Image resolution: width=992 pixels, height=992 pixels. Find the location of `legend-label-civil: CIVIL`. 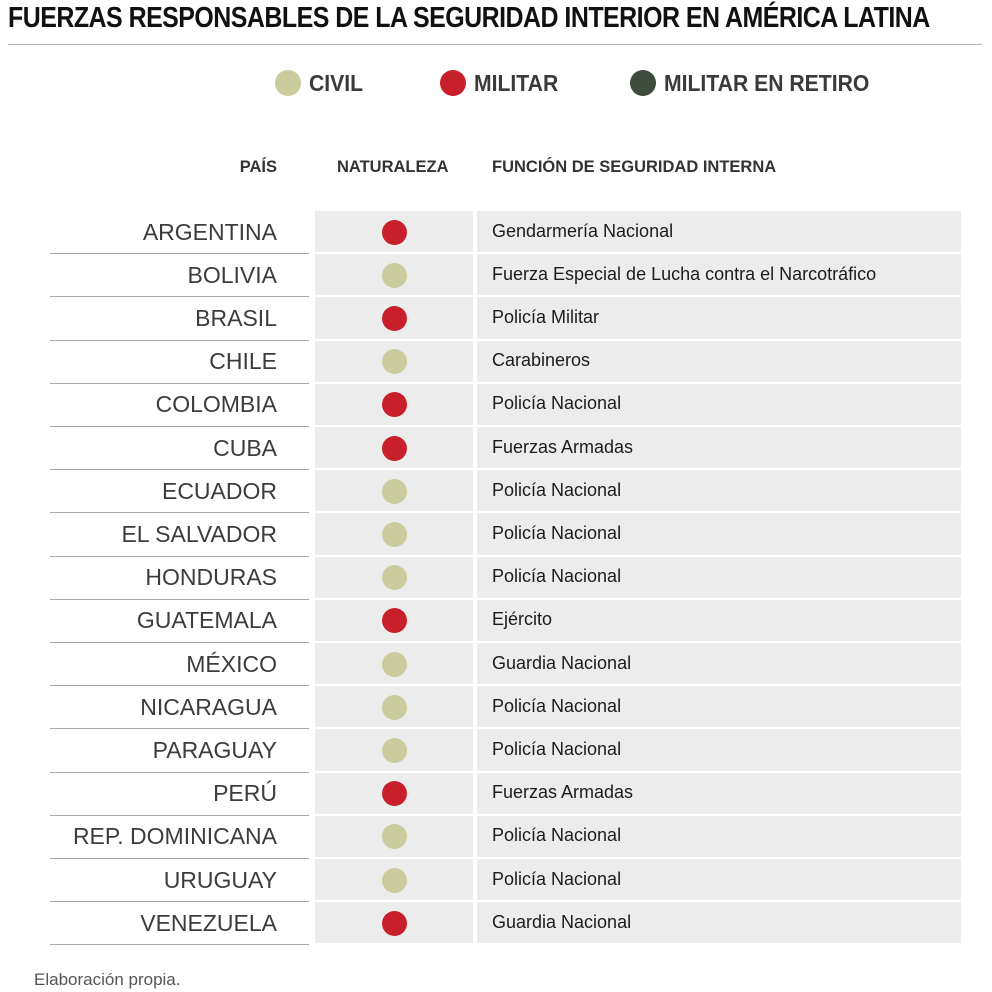

legend-label-civil: CIVIL is located at coordinates (336, 82).